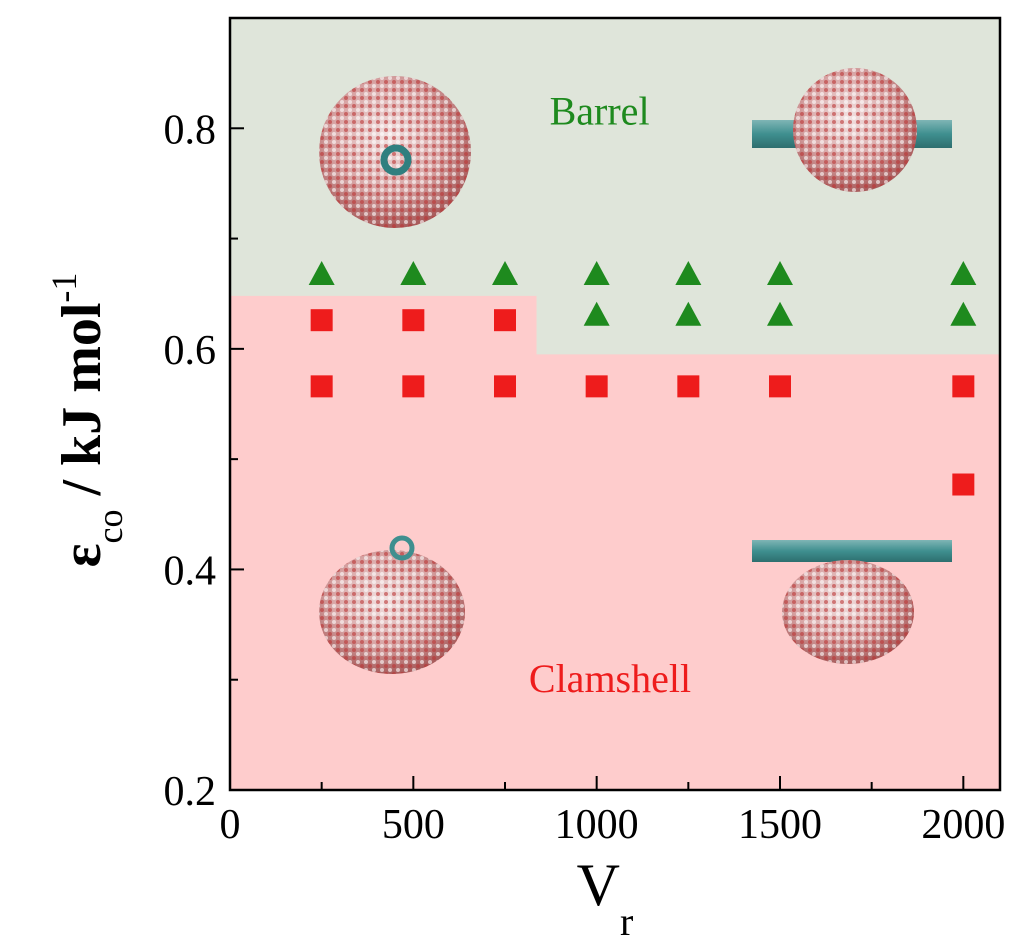 This screenshot has width=1023, height=946. I want to click on y-tick-label: 0.8, so click(190, 130).